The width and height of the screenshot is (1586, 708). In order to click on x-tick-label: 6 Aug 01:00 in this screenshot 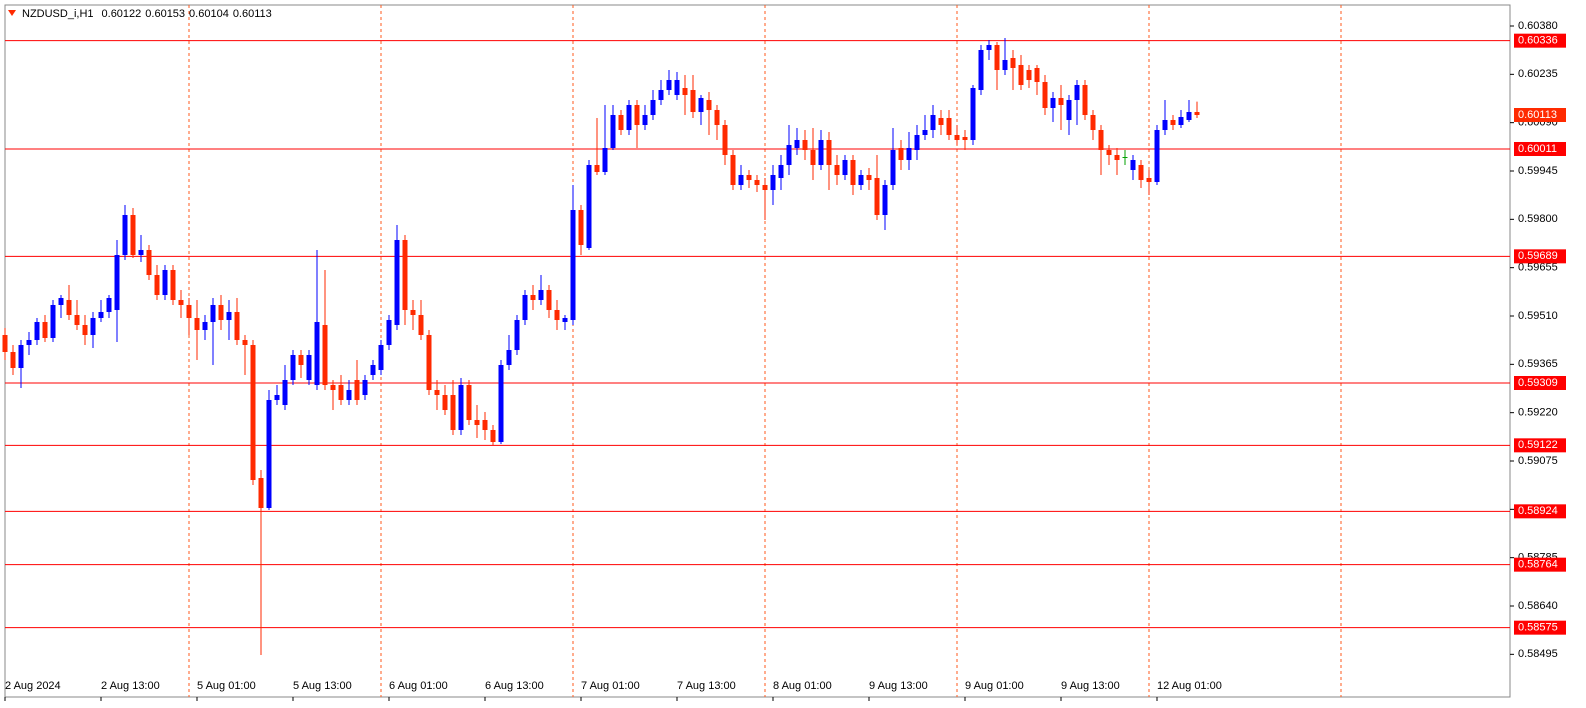, I will do `click(418, 686)`.